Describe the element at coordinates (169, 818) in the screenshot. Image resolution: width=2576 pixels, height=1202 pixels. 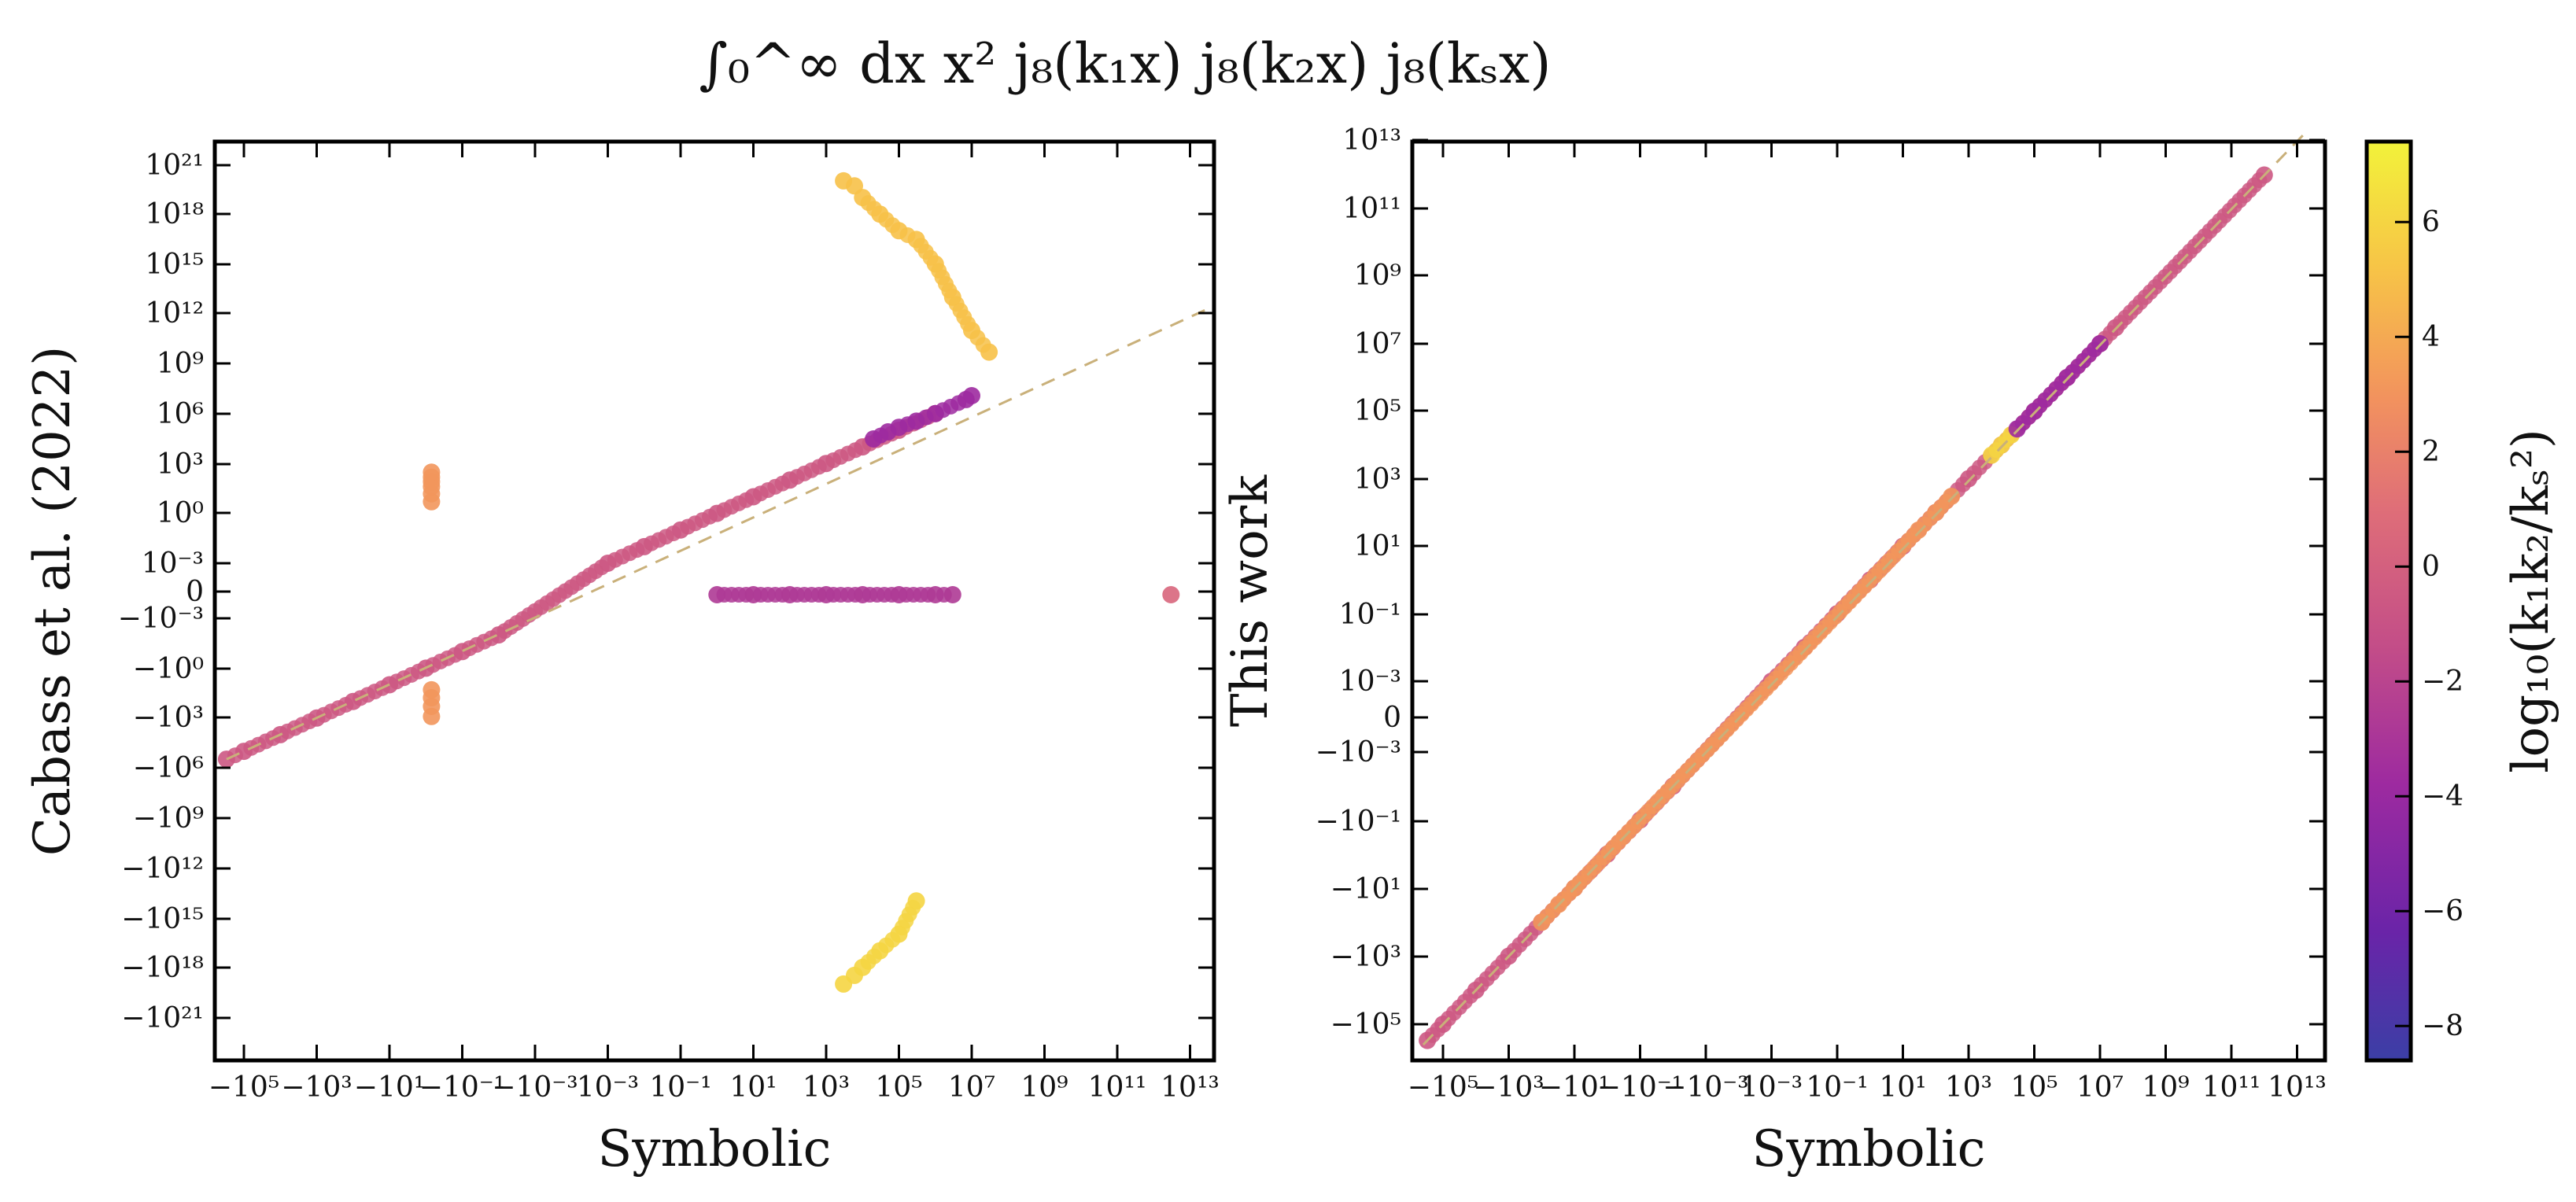
I see `y-tick-label: −10⁹` at that location.